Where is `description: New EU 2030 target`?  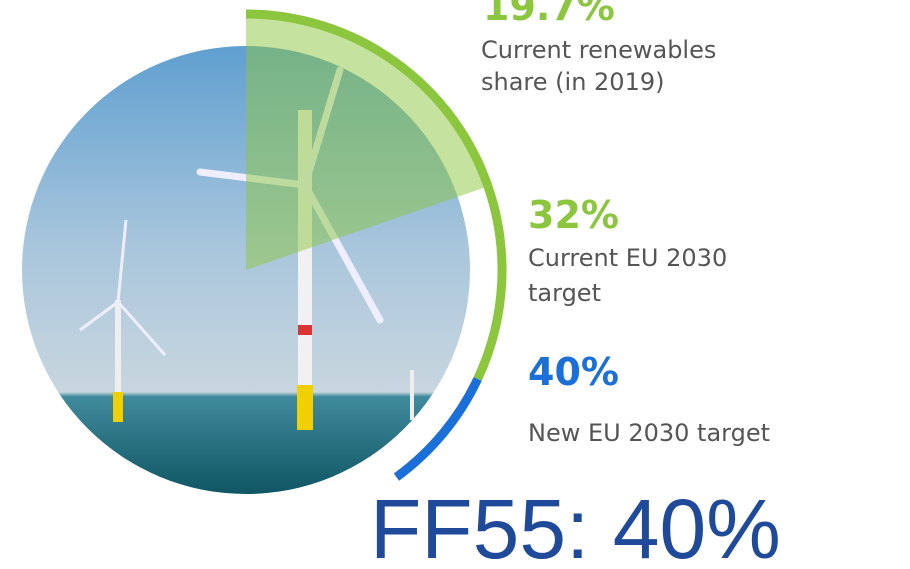 description: New EU 2030 target is located at coordinates (649, 433).